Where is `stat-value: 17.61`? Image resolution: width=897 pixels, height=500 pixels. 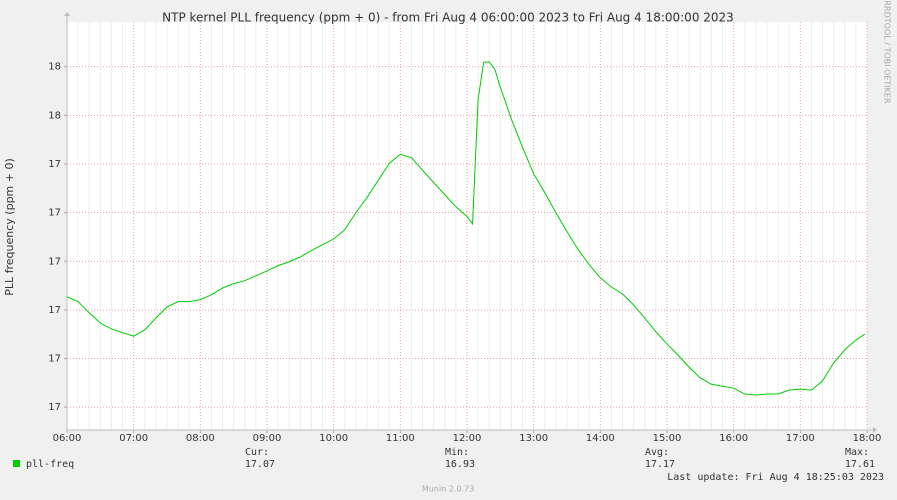
stat-value: 17.61 is located at coordinates (860, 464).